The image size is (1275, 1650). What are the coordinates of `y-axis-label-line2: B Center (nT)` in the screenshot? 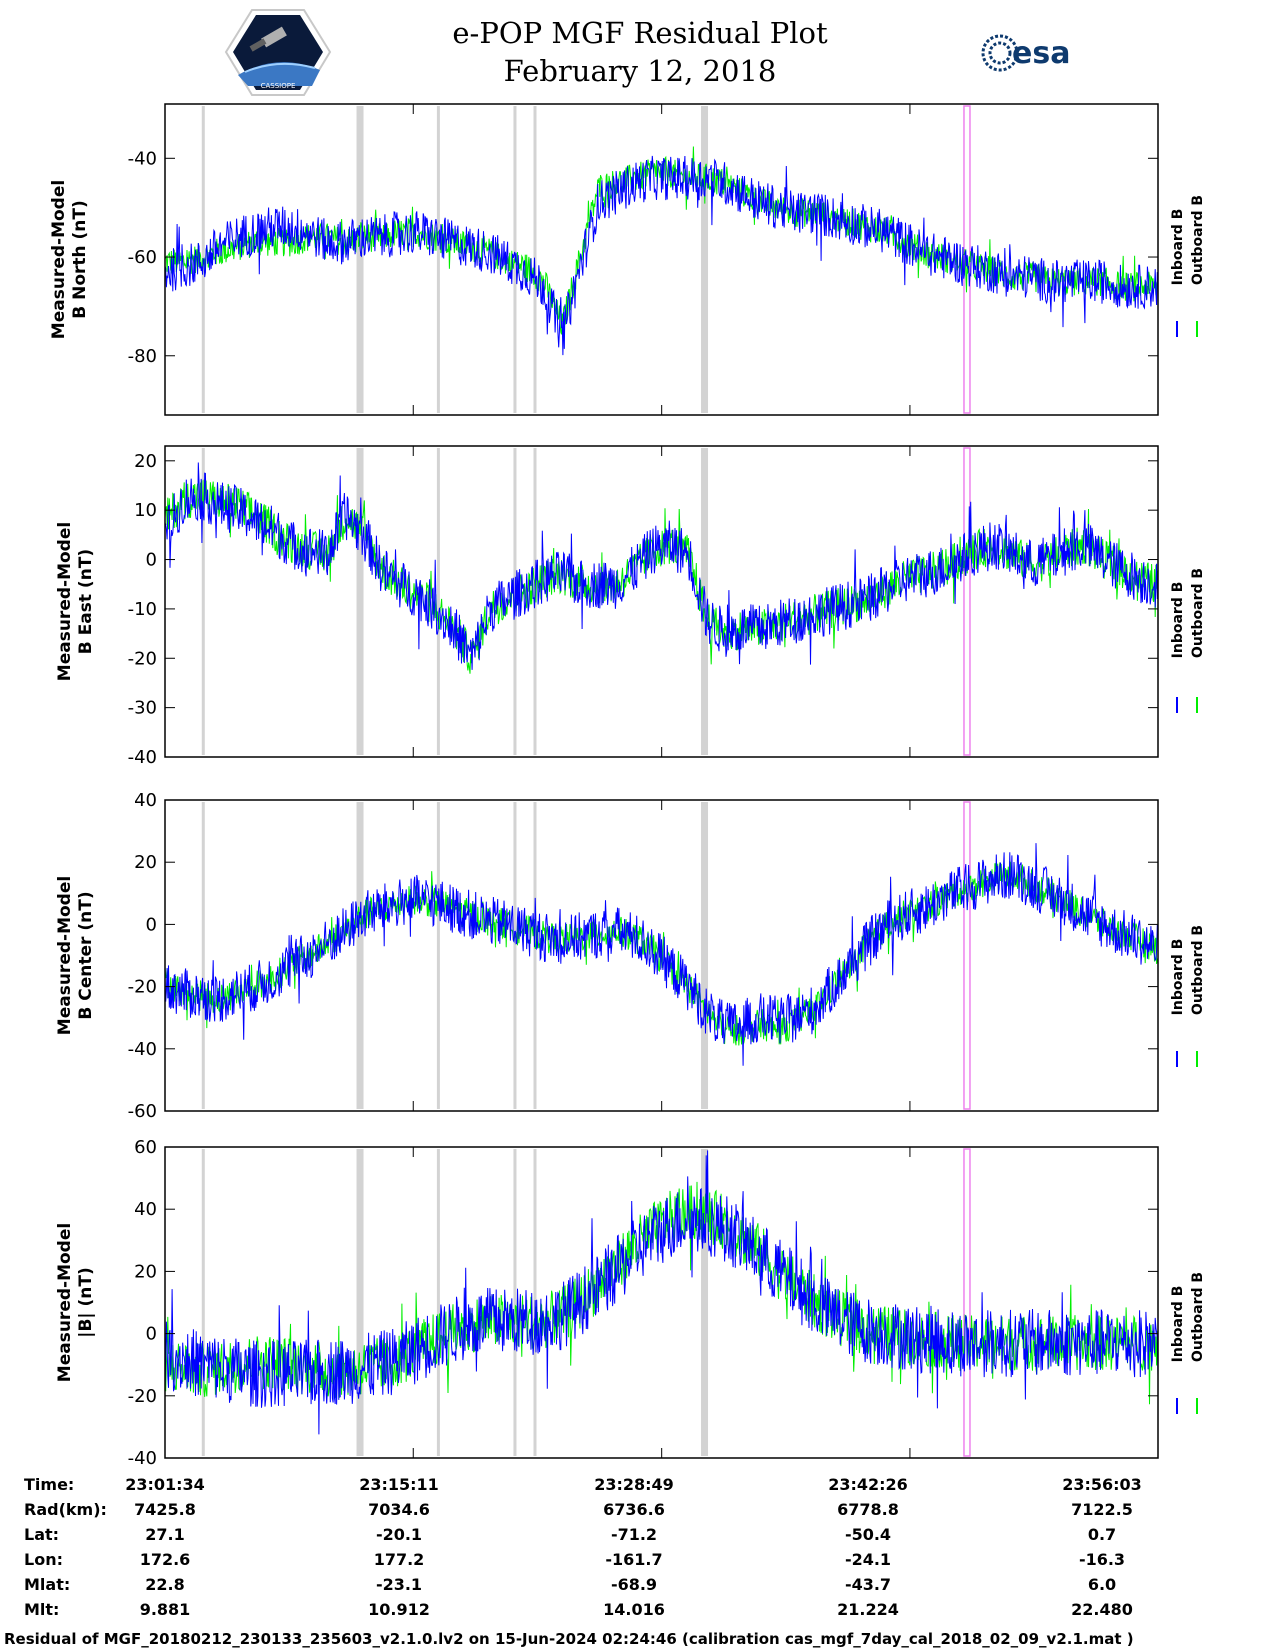 It's located at (86, 955).